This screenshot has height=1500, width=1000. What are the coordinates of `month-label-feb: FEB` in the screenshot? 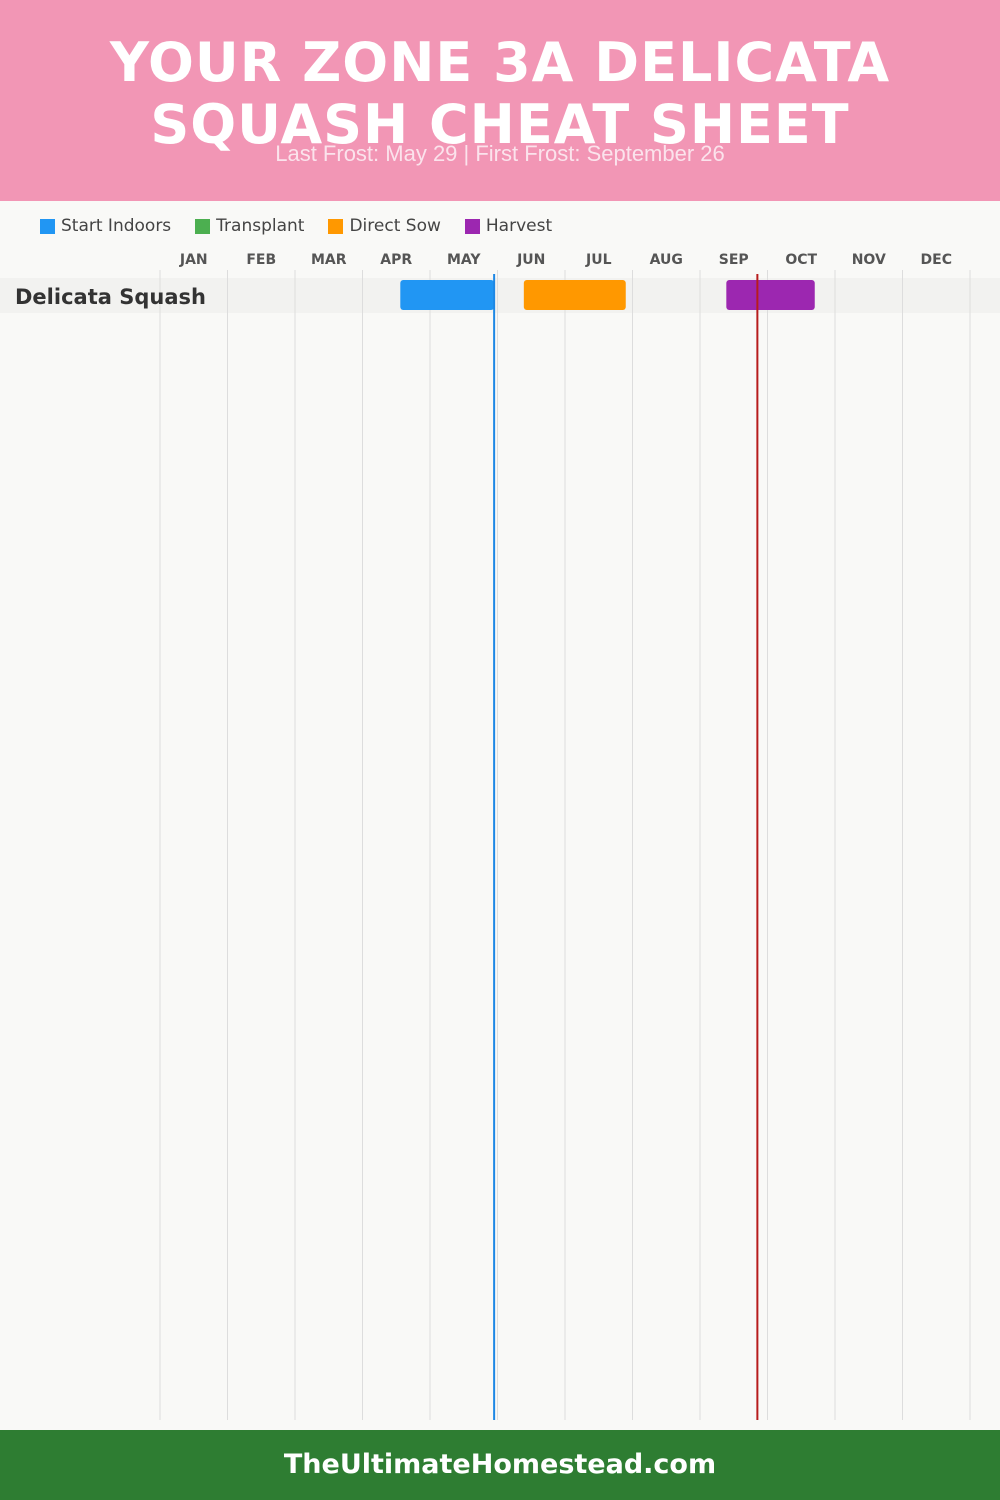 It's located at (261, 260).